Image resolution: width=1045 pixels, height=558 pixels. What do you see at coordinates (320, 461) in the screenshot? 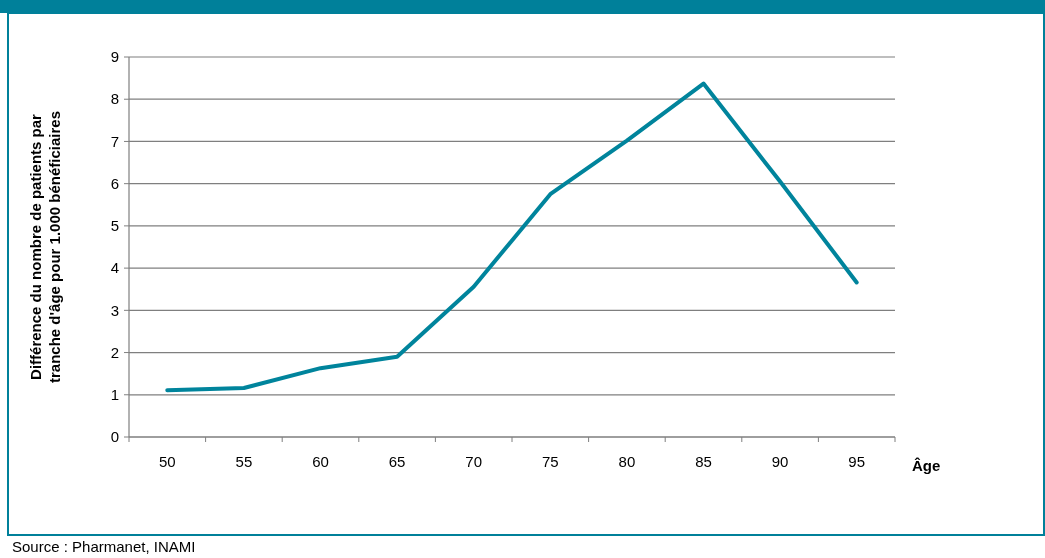
I see `x-tick-label: 60` at bounding box center [320, 461].